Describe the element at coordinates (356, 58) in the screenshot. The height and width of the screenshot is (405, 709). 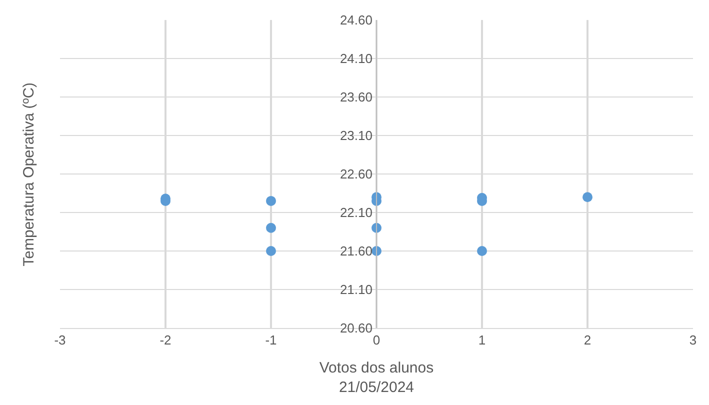
I see `y-tick-label: 24.10` at that location.